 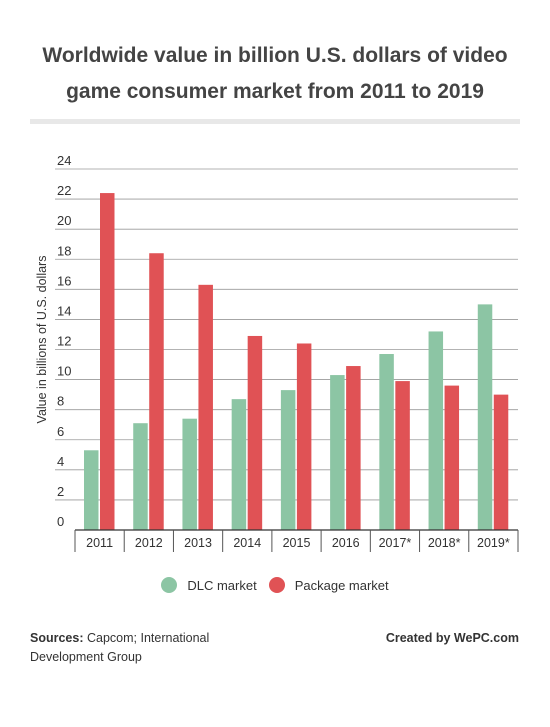 I want to click on legend-label-package: Package market, so click(x=341, y=585).